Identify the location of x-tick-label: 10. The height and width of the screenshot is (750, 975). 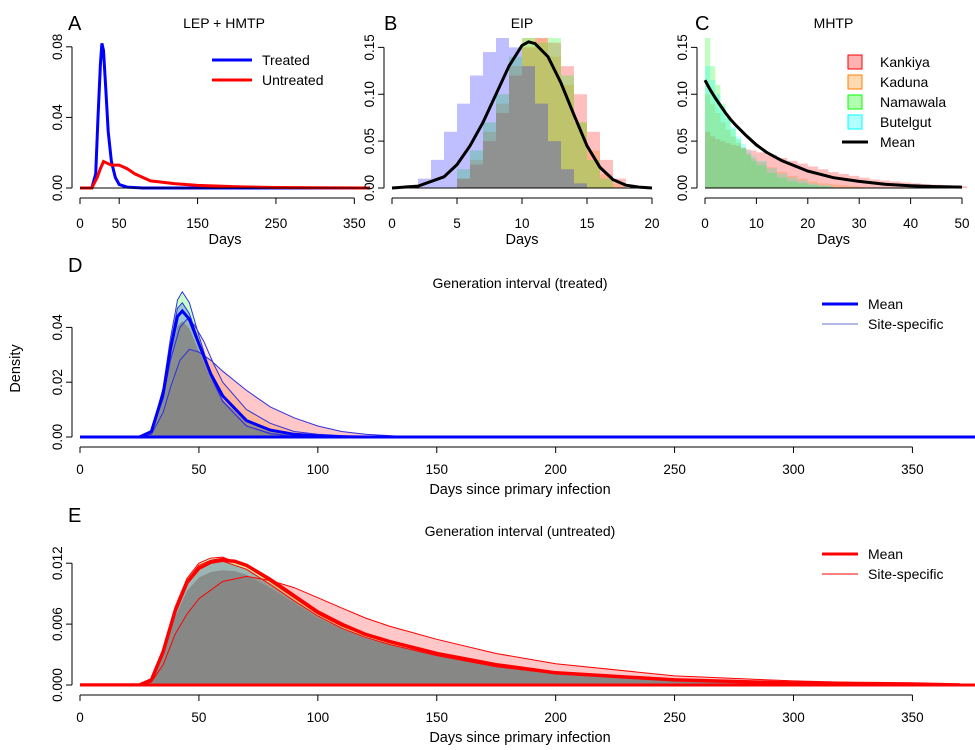
(521, 223).